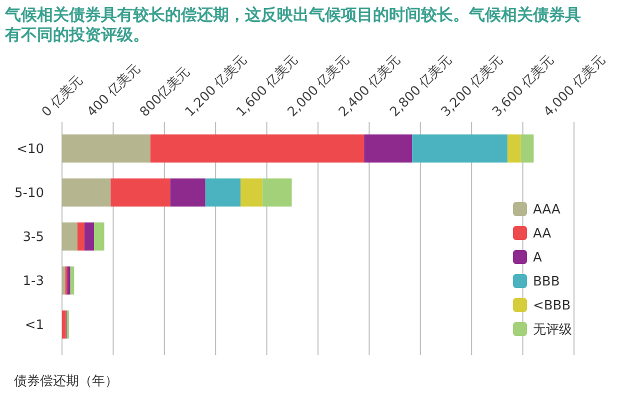 This screenshot has width=640, height=393. Describe the element at coordinates (34, 326) in the screenshot. I see `y-tick-label: <1` at that location.